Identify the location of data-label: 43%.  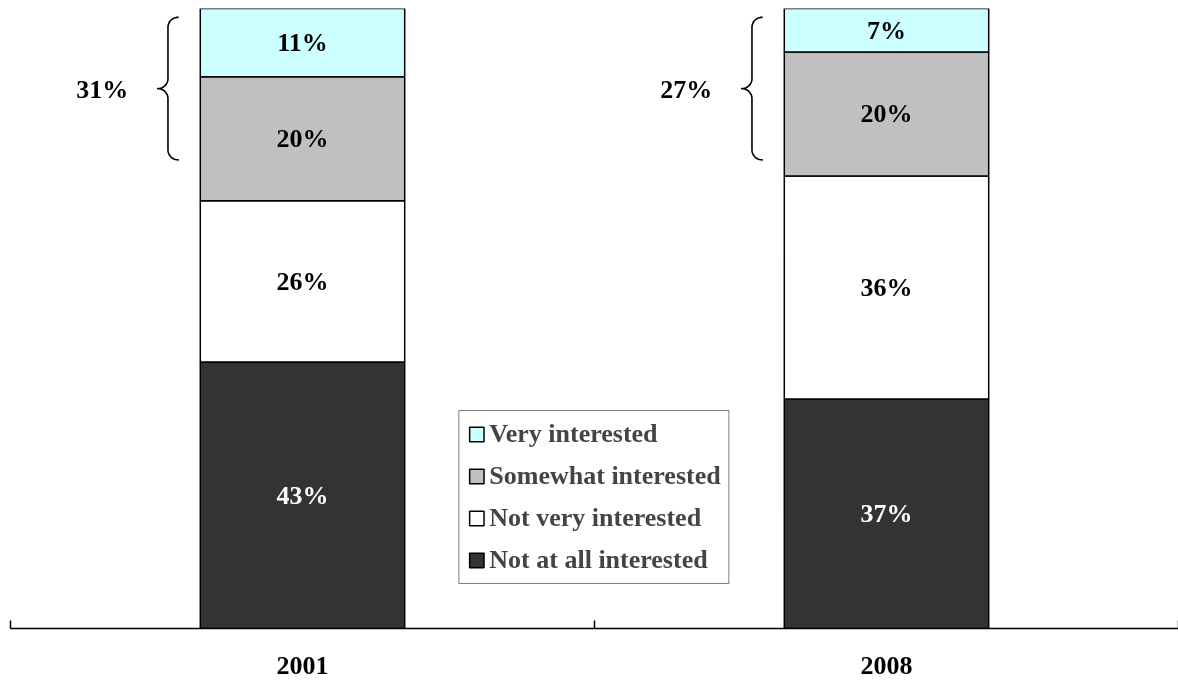
(302, 495).